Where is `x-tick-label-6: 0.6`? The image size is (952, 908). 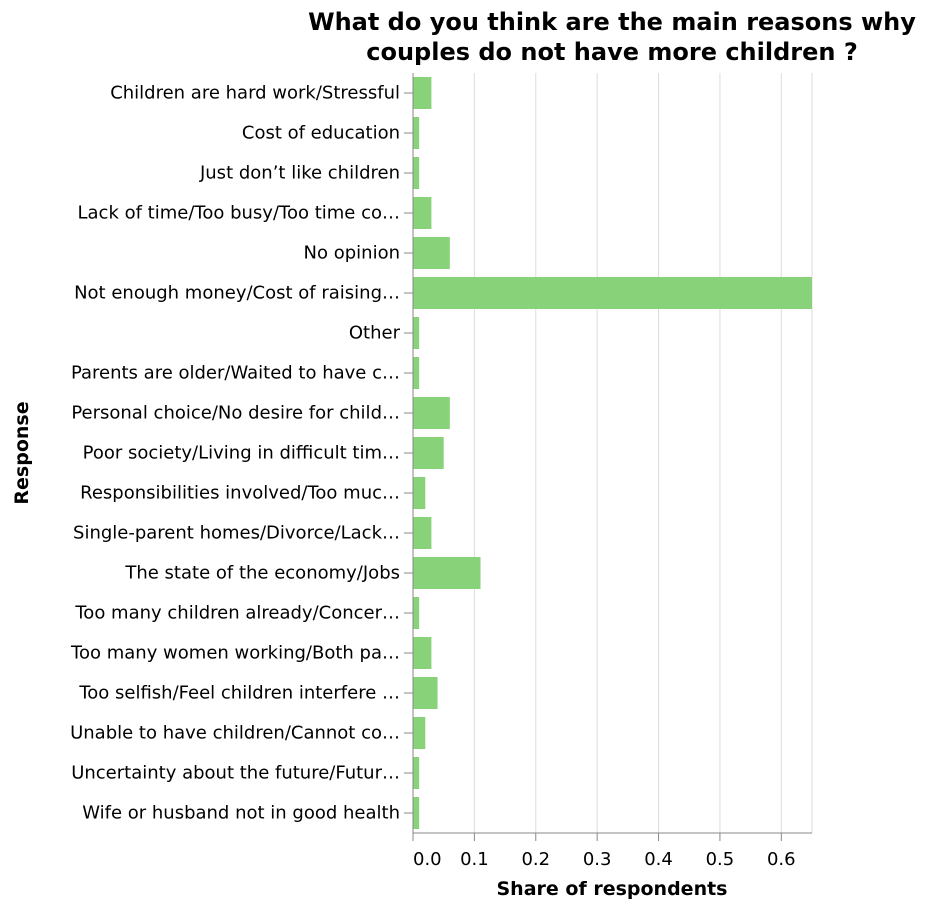
x-tick-label-6: 0.6 is located at coordinates (781, 859).